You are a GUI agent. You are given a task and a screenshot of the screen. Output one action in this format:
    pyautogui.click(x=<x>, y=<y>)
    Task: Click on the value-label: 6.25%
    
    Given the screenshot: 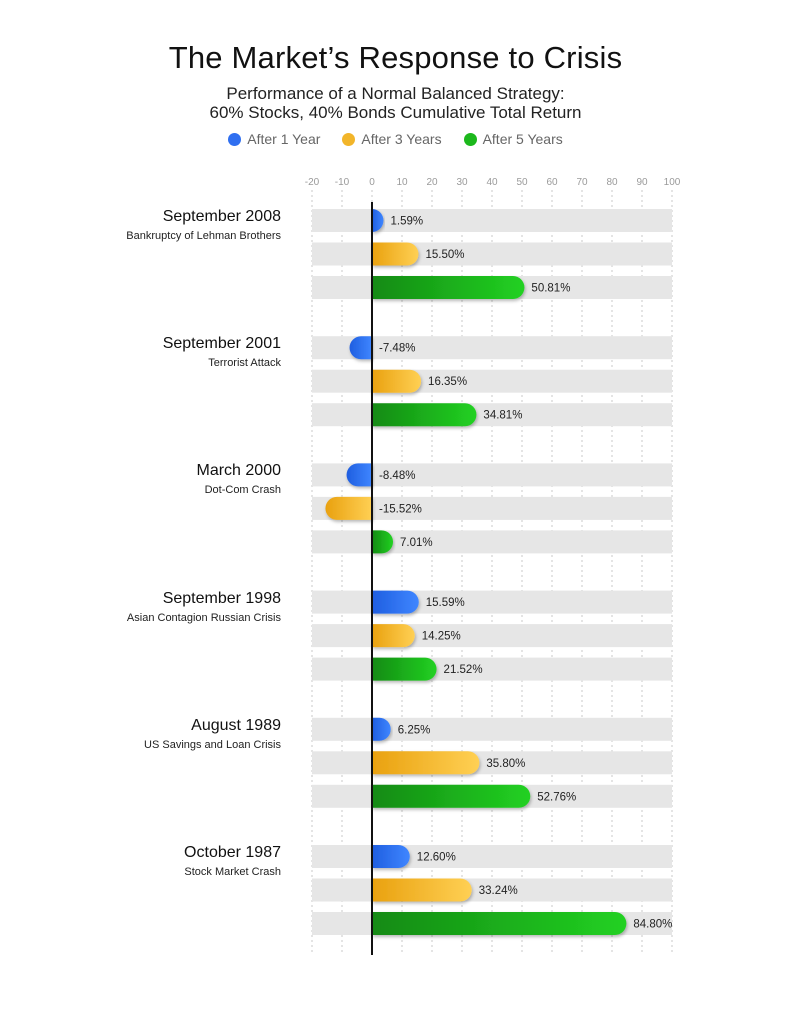 What is the action you would take?
    pyautogui.click(x=414, y=730)
    